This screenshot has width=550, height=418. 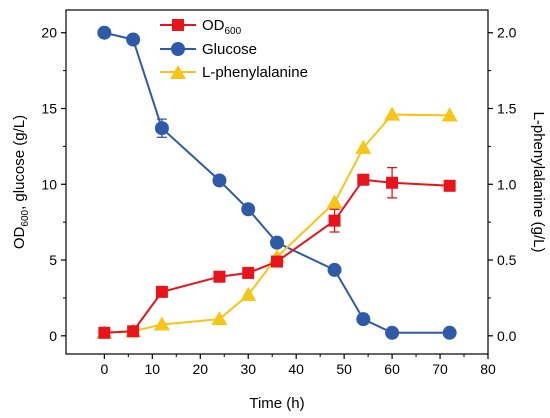 I want to click on legend-item-glucose: Glucose, so click(x=208, y=49).